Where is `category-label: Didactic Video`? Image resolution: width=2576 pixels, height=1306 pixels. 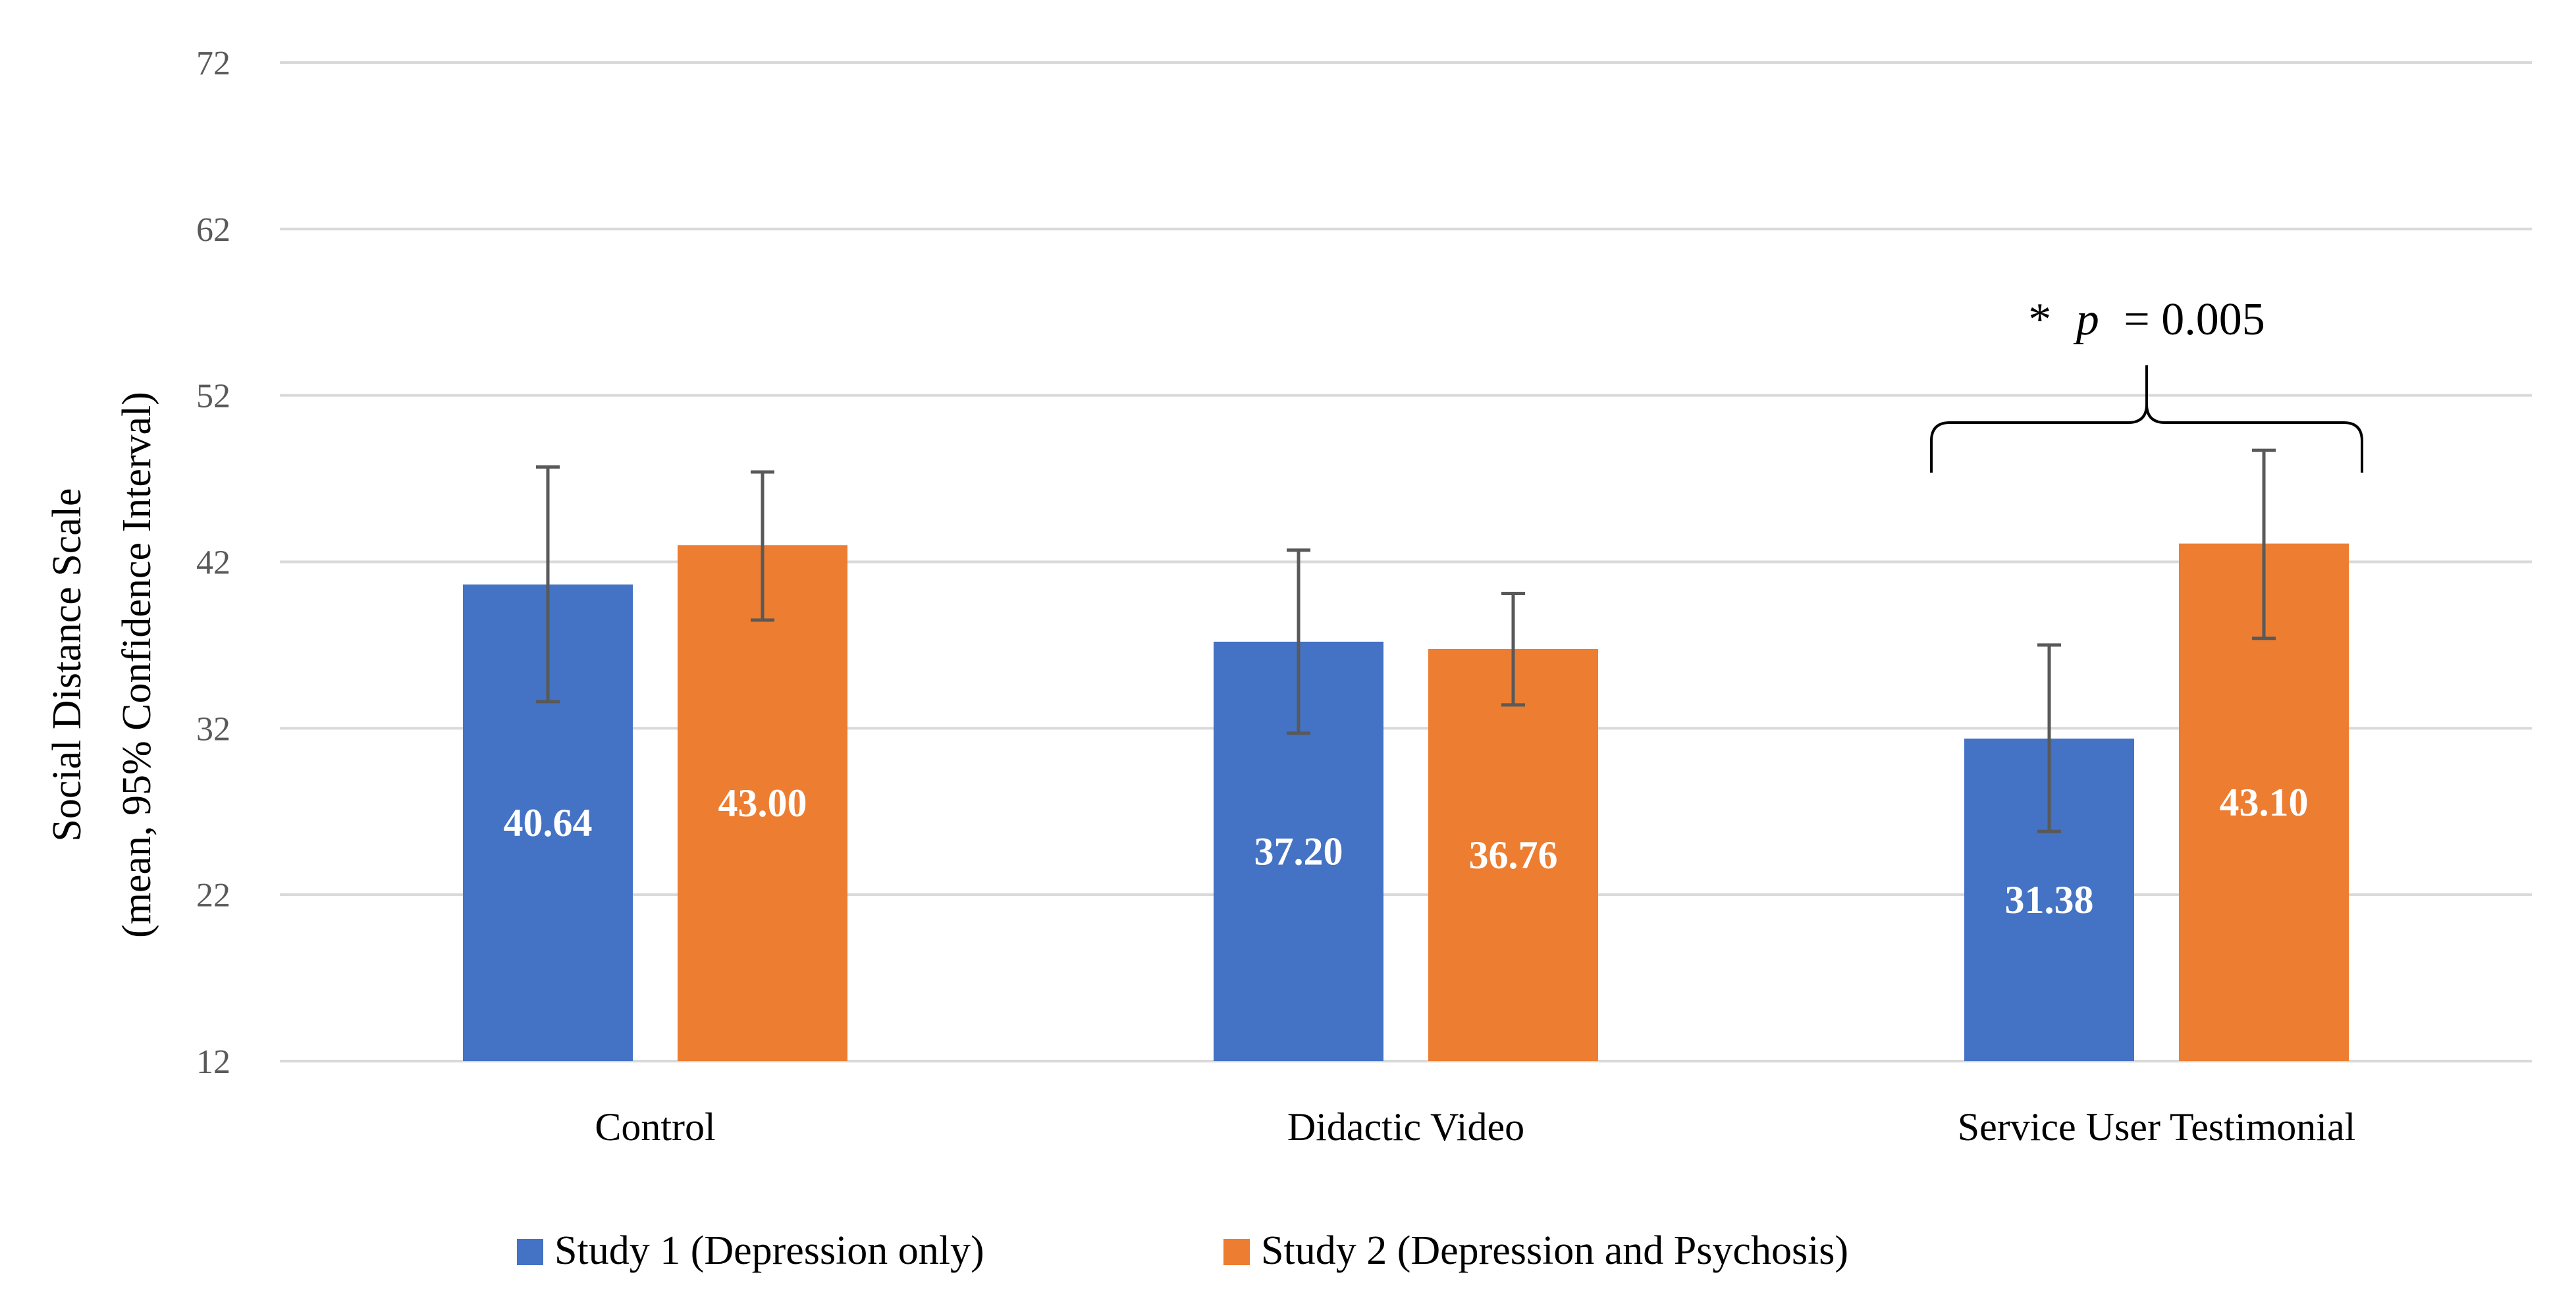
category-label: Didactic Video is located at coordinates (1405, 1127).